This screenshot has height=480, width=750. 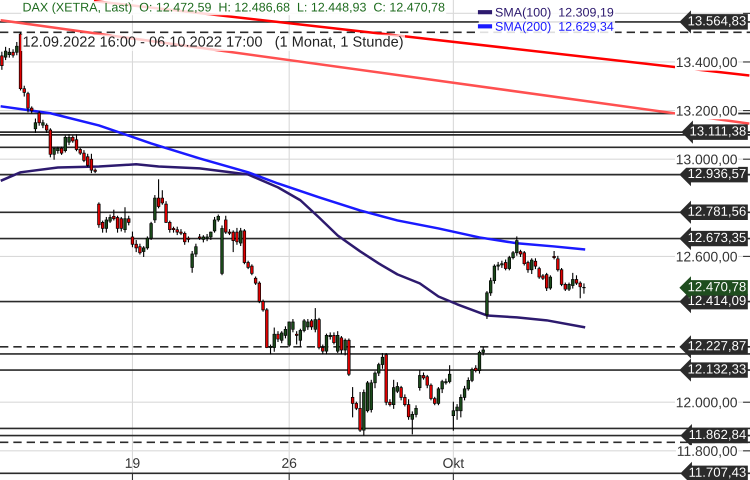 What do you see at coordinates (717, 22) in the screenshot?
I see `ref-line-label: 13.564,83` at bounding box center [717, 22].